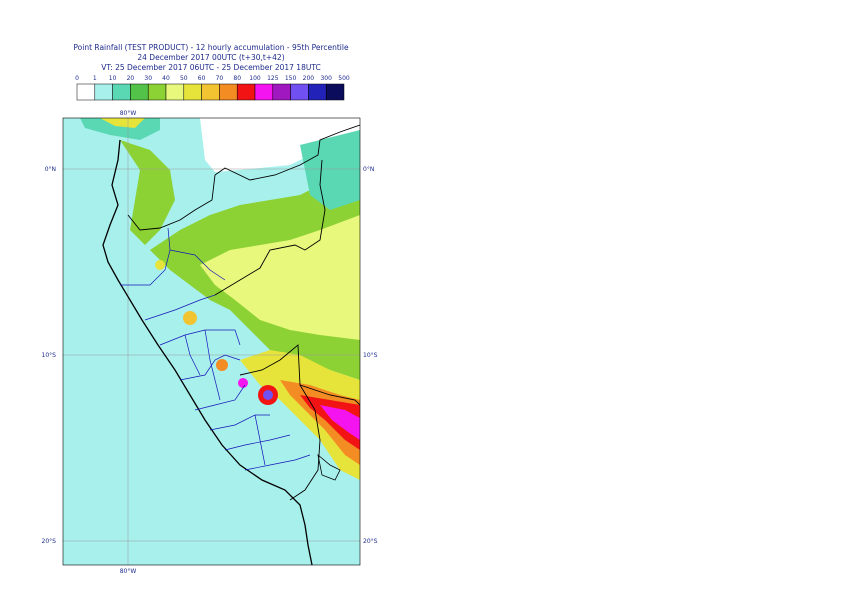  I want to click on lon-label-top: 80°W, so click(128, 113).